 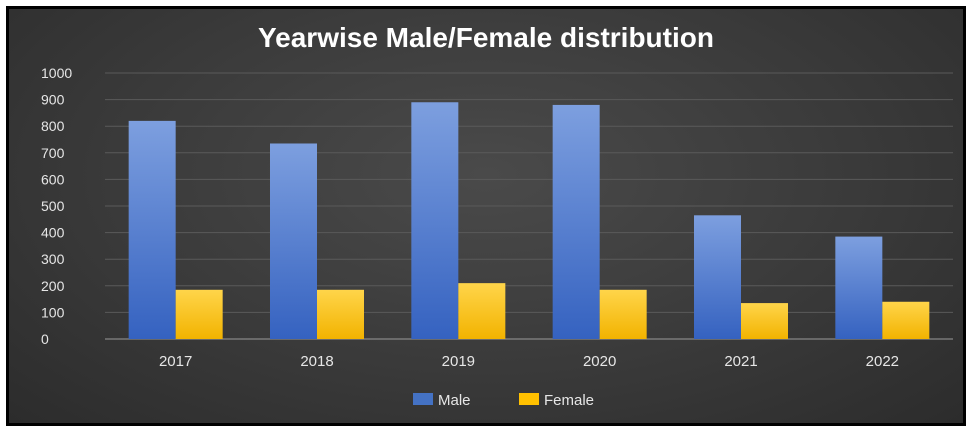 What do you see at coordinates (740, 361) in the screenshot?
I see `x-tick-label: 2021` at bounding box center [740, 361].